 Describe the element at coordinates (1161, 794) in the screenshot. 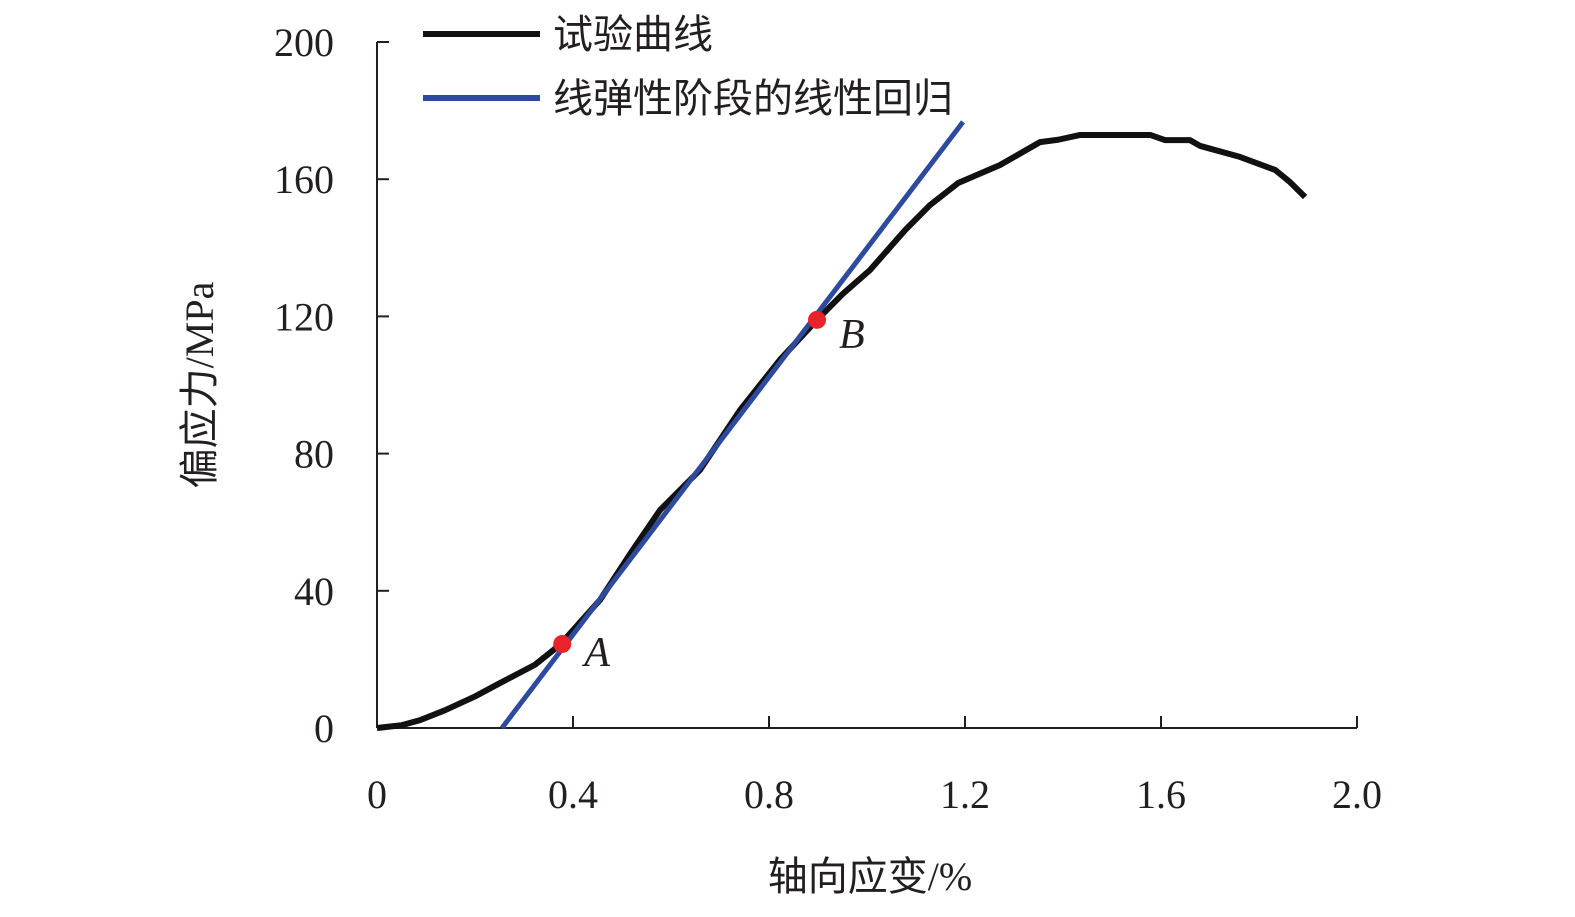

I see `x-tick-label: 1.6` at that location.